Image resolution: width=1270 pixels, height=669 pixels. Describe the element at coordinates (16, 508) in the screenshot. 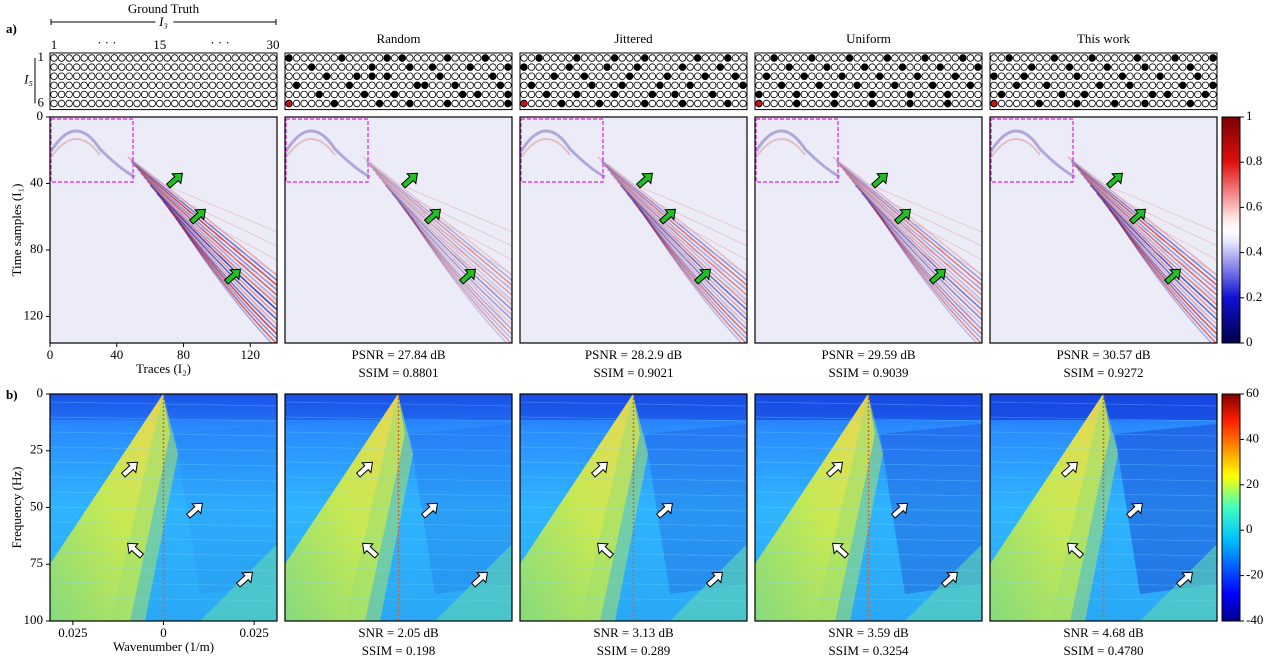

I see `y-axis-label: Frequency (Hz)` at that location.